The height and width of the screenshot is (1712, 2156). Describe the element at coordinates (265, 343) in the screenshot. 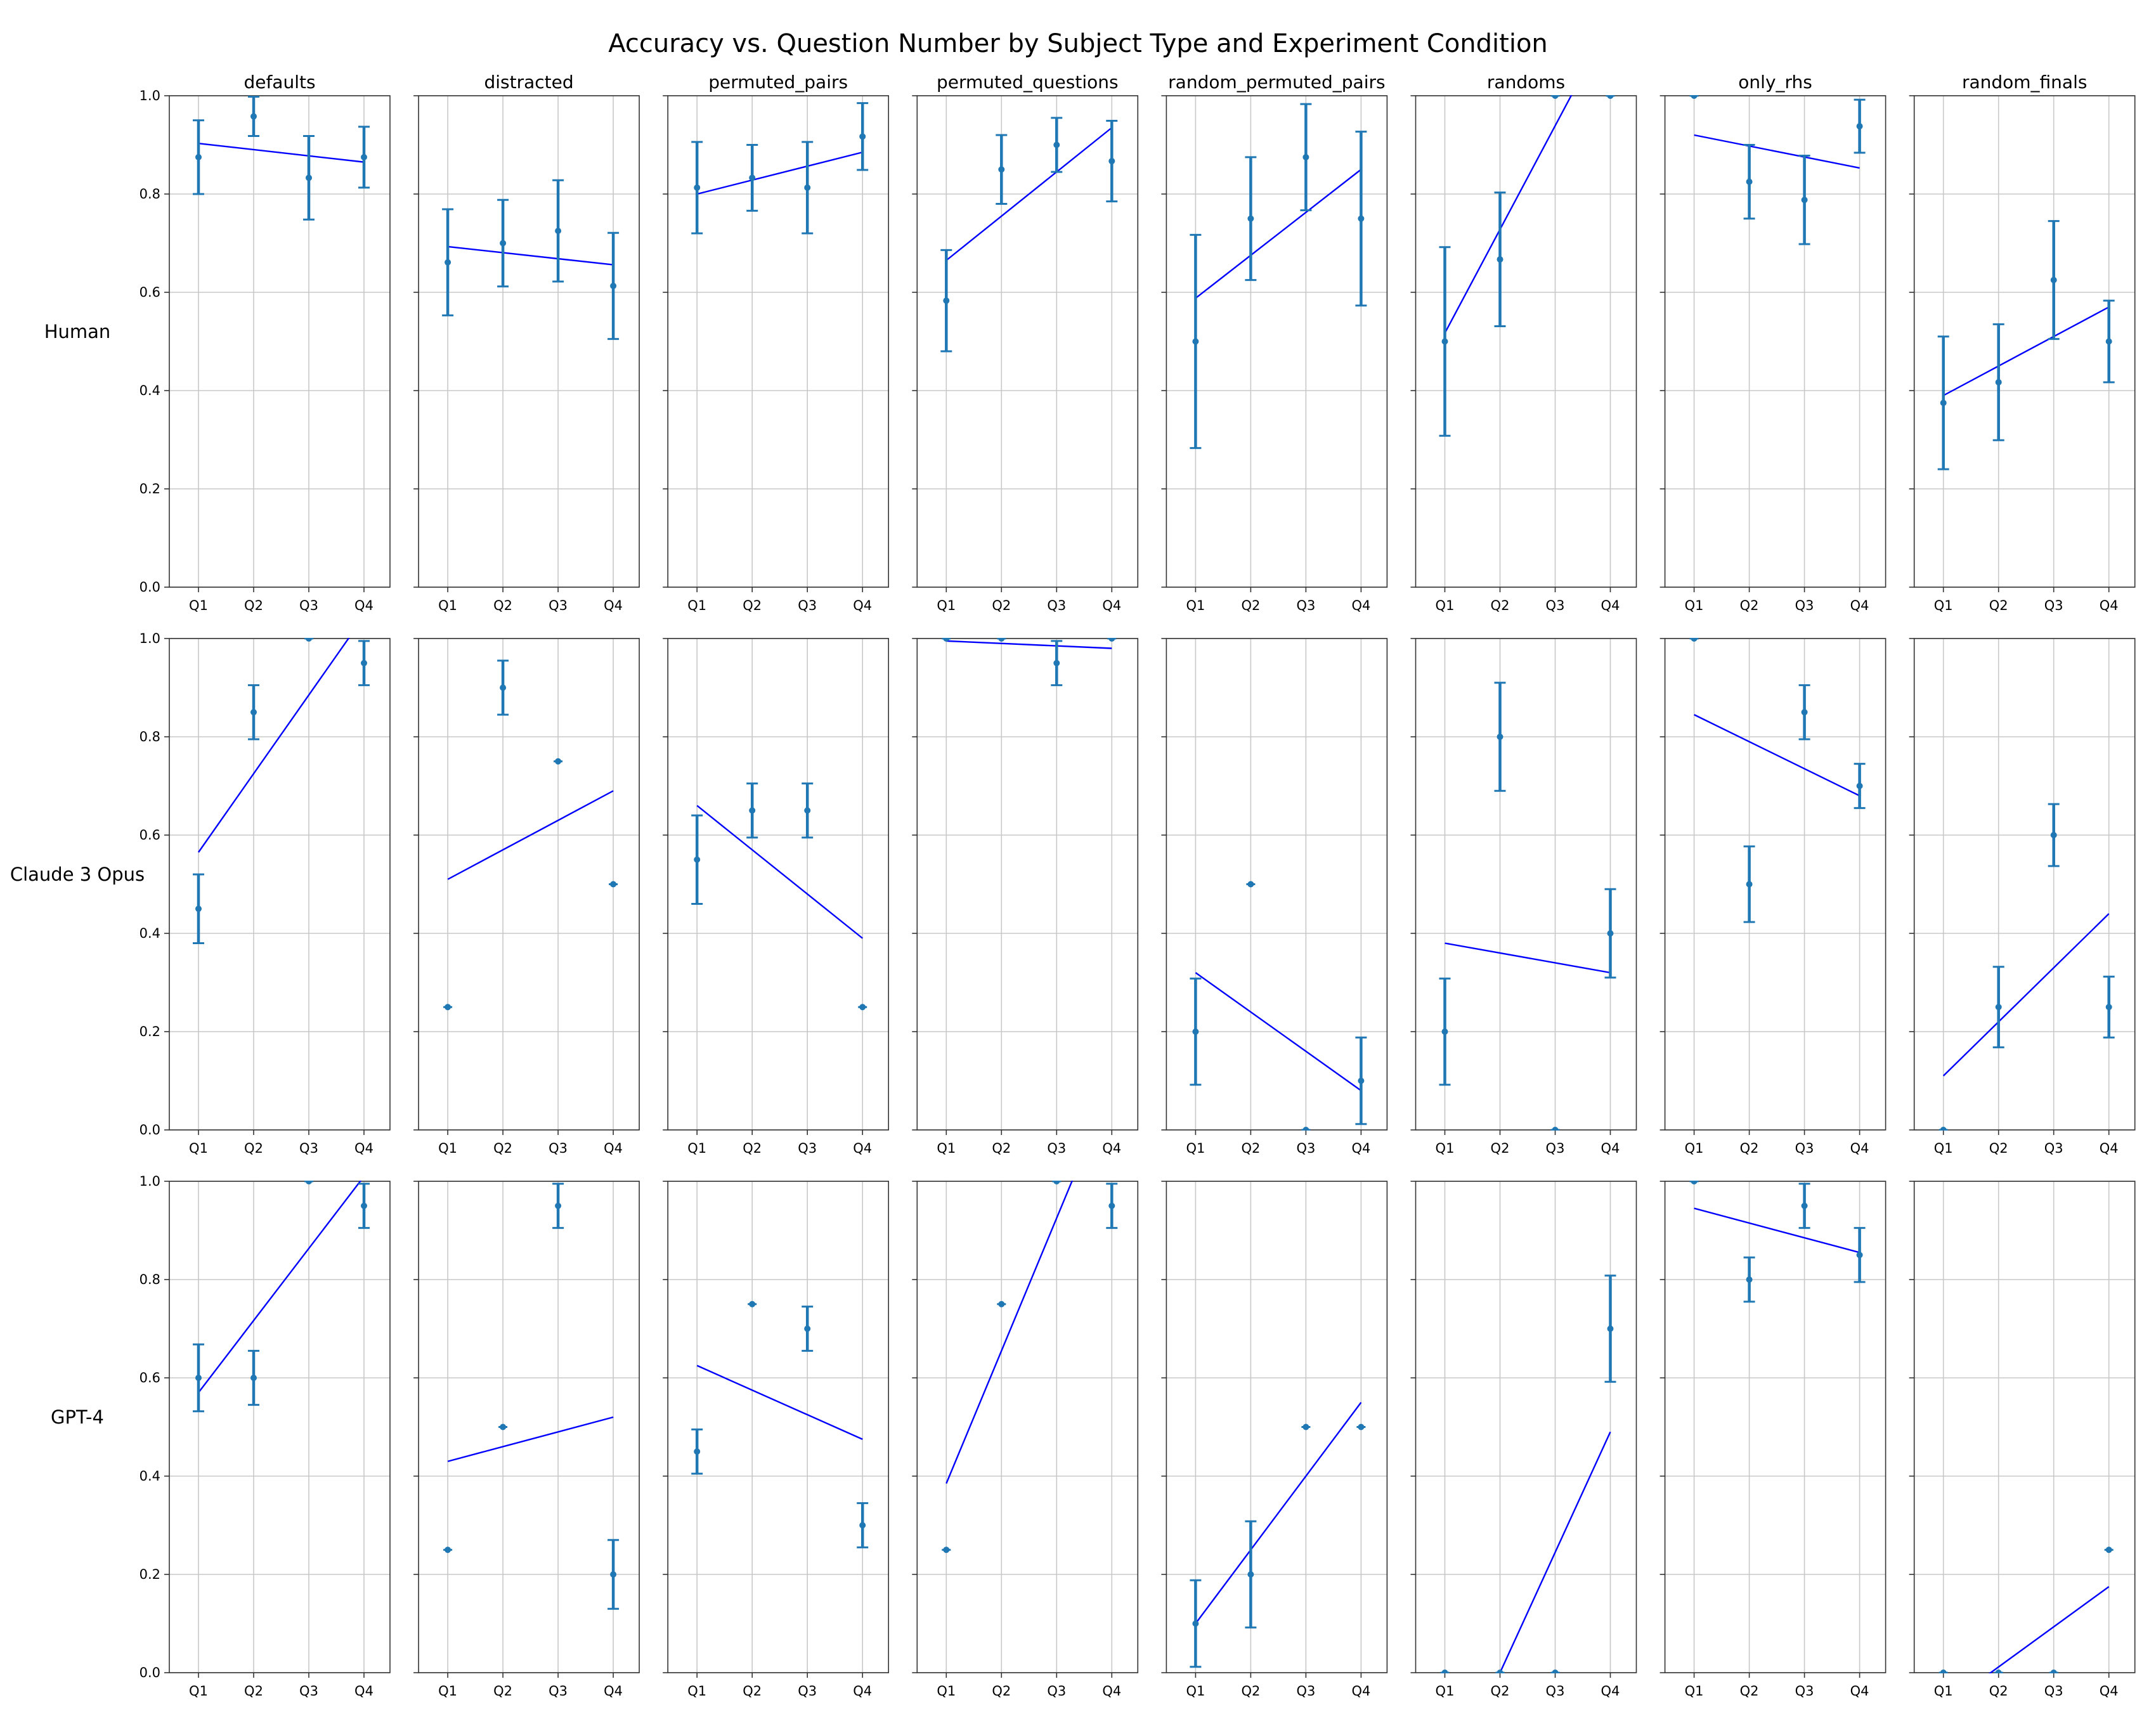

I see `panel: defaults 0.0 0.2 0.4 0.6 0.8 1.0 Q1 Q2 Q3 Q4` at that location.